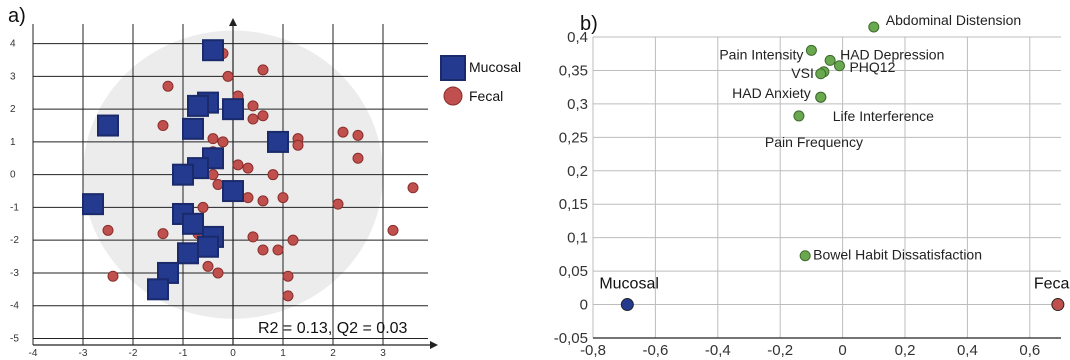 The height and width of the screenshot is (360, 1070). What do you see at coordinates (133, 353) in the screenshot?
I see `x-tick-label: -2` at bounding box center [133, 353].